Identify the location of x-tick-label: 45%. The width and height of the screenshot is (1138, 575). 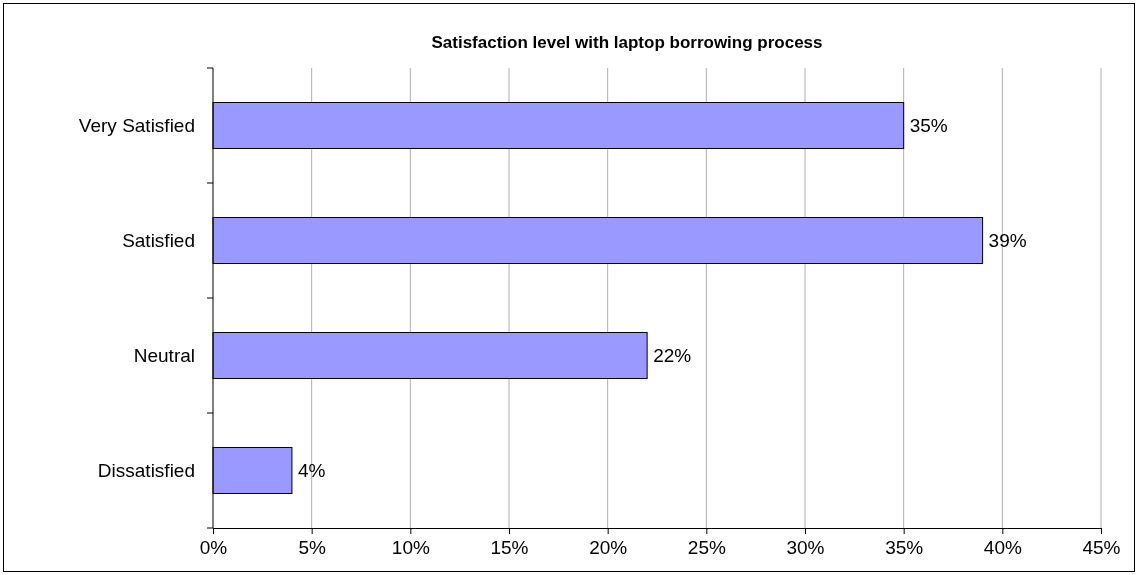
(1101, 548).